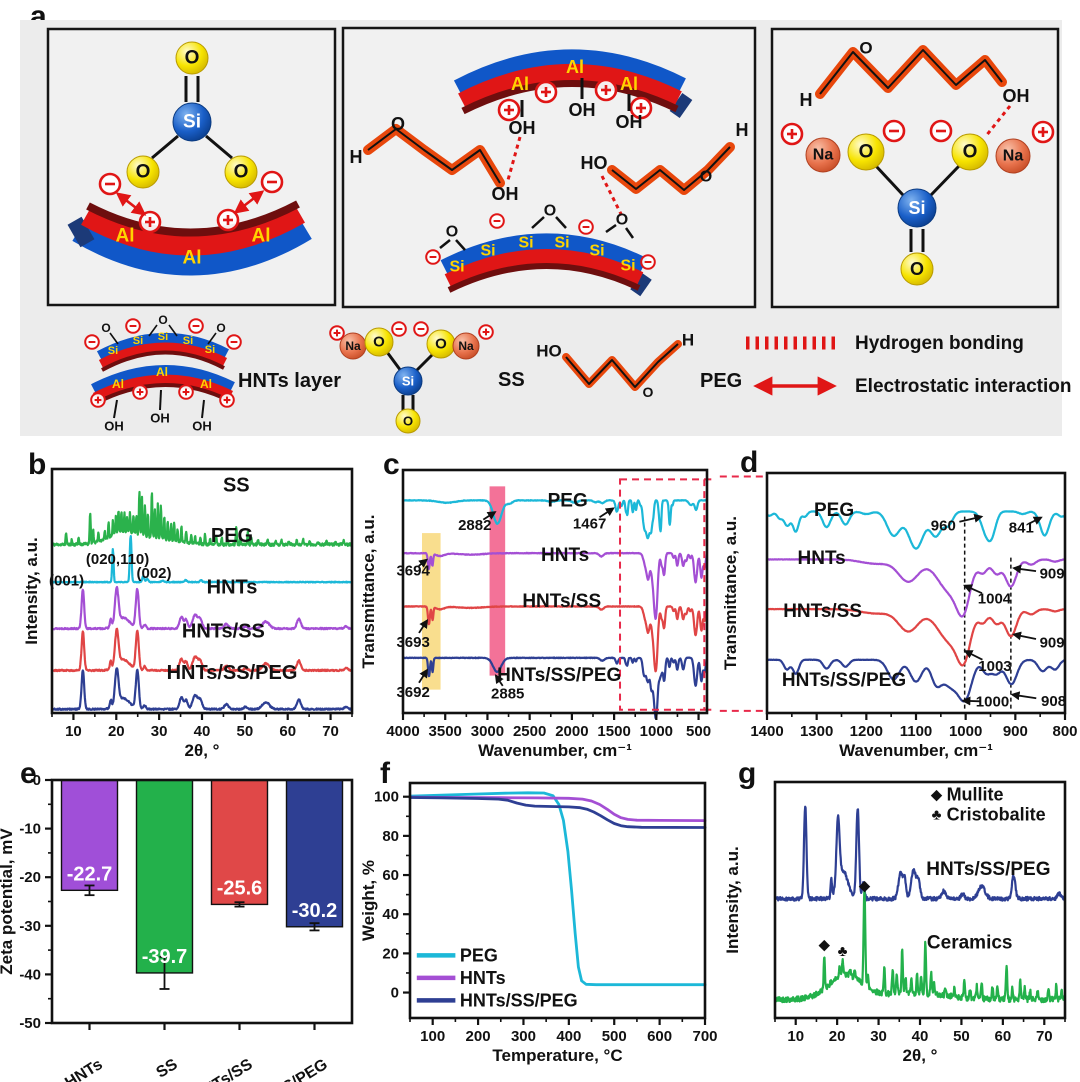 The height and width of the screenshot is (1082, 1080). What do you see at coordinates (825, 945) in the screenshot?
I see `phase-marker-icon: ◆` at bounding box center [825, 945].